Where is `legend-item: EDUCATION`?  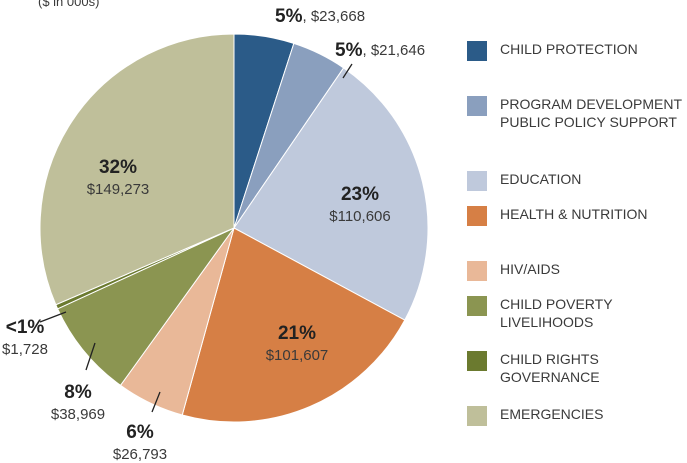 legend-item: EDUCATION is located at coordinates (574, 180).